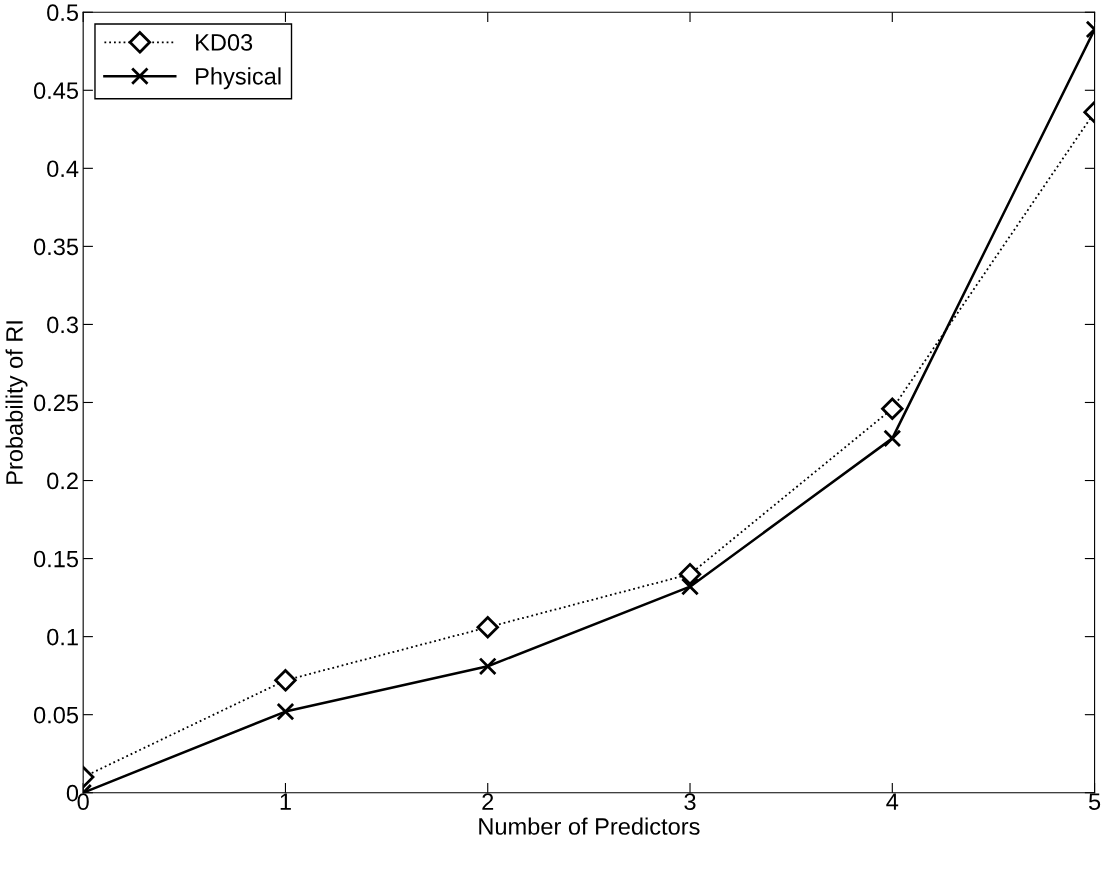 The image size is (1109, 874). What do you see at coordinates (690, 802) in the screenshot?
I see `x-tick-label: 3` at bounding box center [690, 802].